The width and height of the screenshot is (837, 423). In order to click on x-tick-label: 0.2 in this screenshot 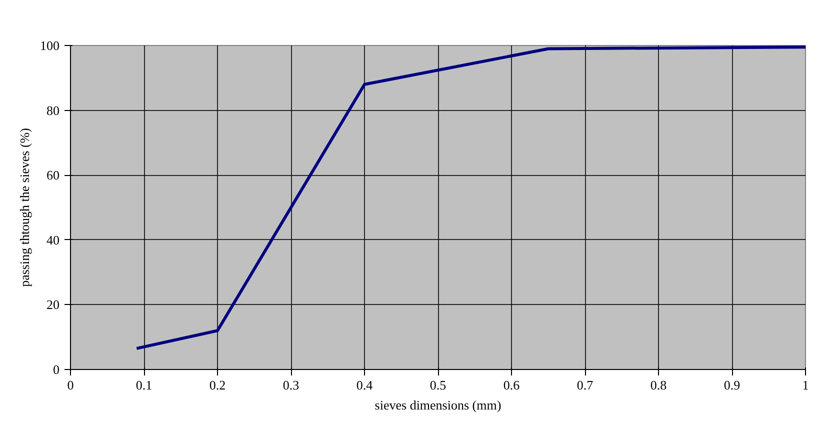, I will do `click(217, 385)`.